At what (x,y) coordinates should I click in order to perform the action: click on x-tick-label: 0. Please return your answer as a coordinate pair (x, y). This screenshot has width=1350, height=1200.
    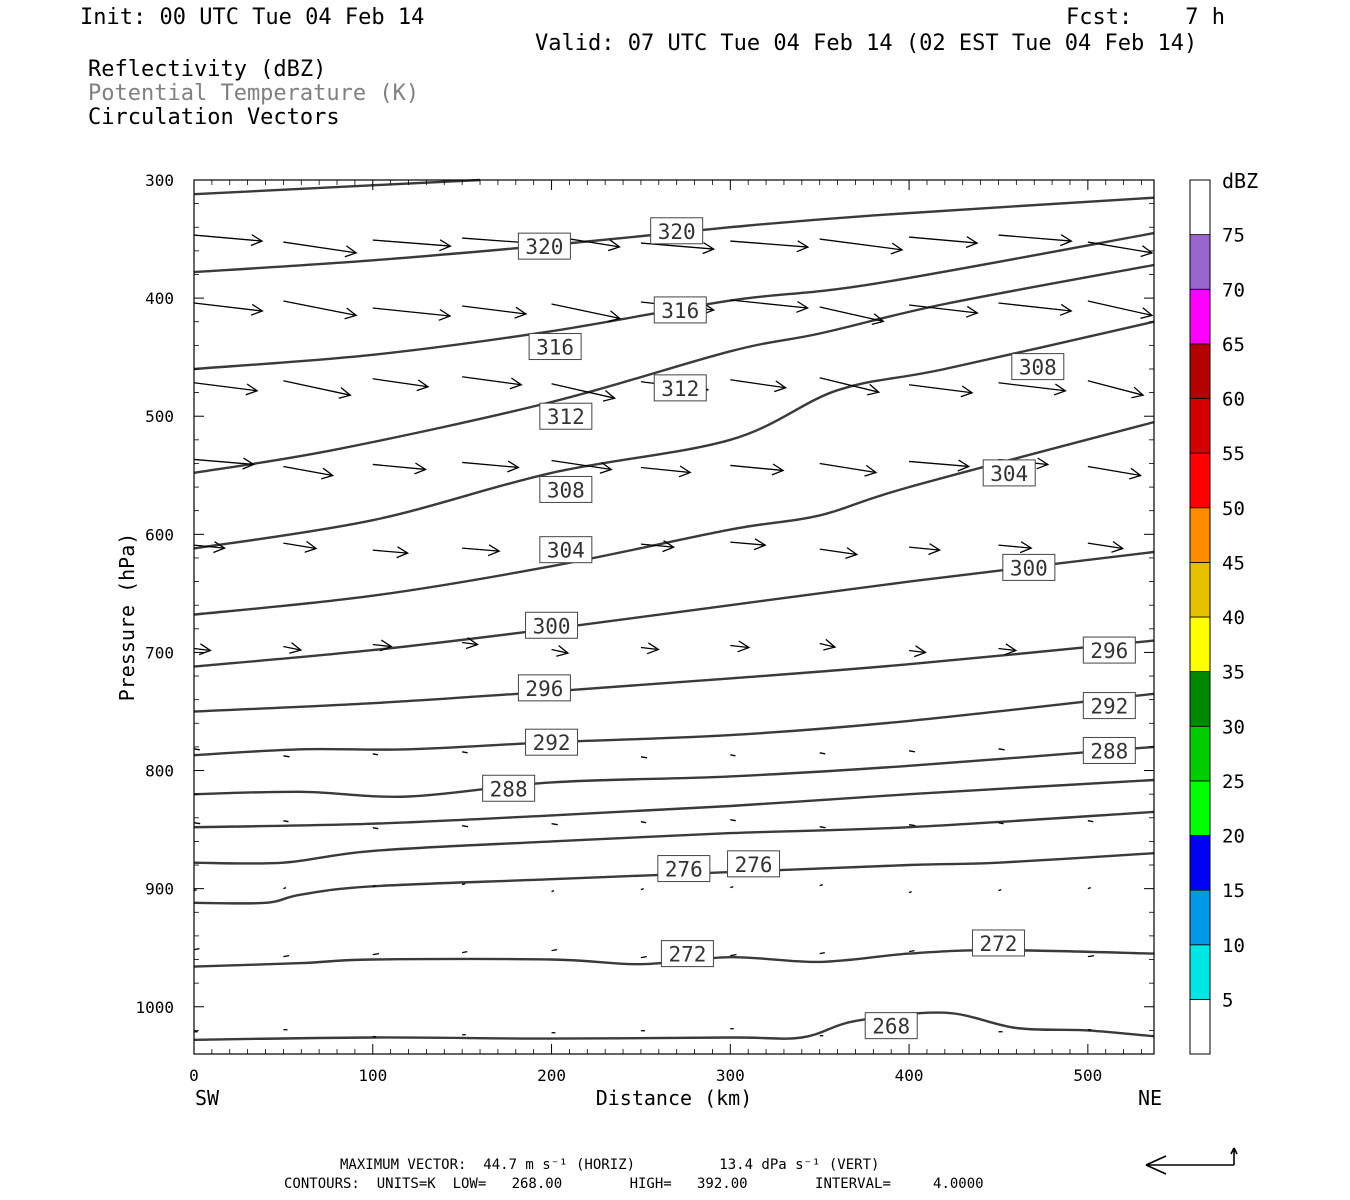
    Looking at the image, I should click on (194, 1075).